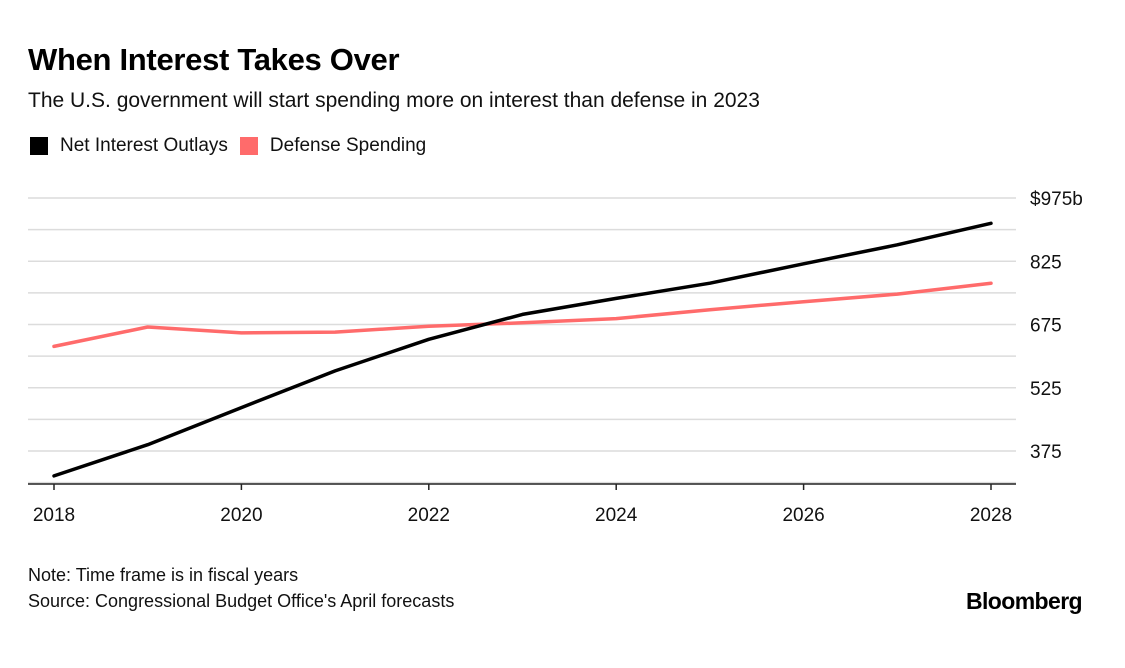  Describe the element at coordinates (214, 59) in the screenshot. I see `chart-title: When Interest Takes Over` at that location.